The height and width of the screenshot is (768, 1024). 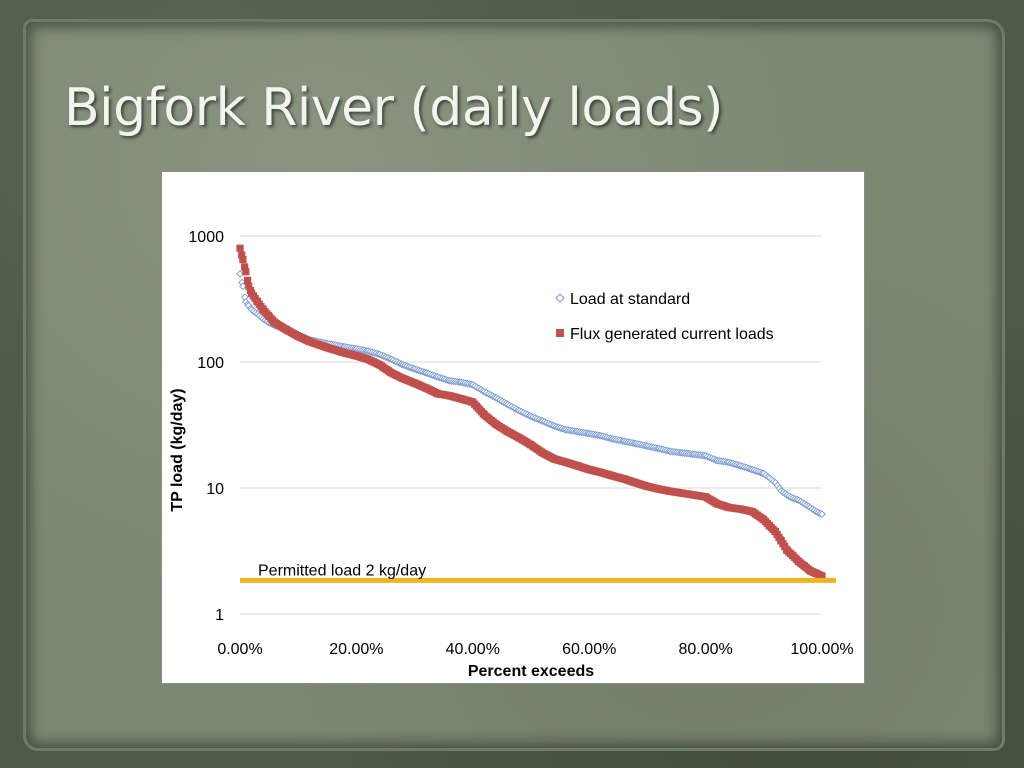 I want to click on legend-square-icon, so click(x=560, y=333).